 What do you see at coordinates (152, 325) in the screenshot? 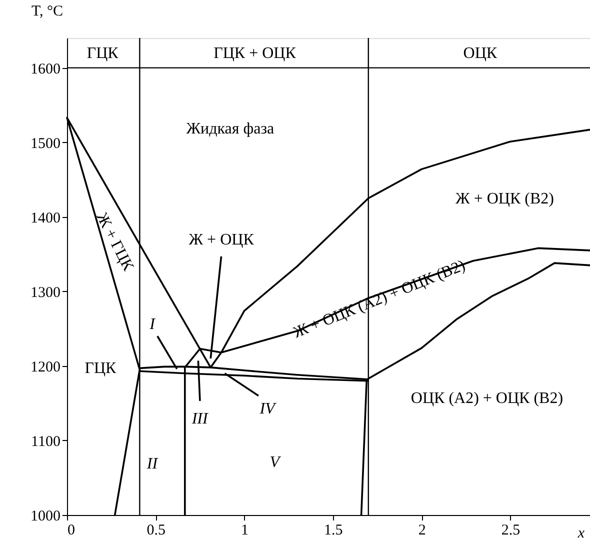
I see `annotation: I` at bounding box center [152, 325].